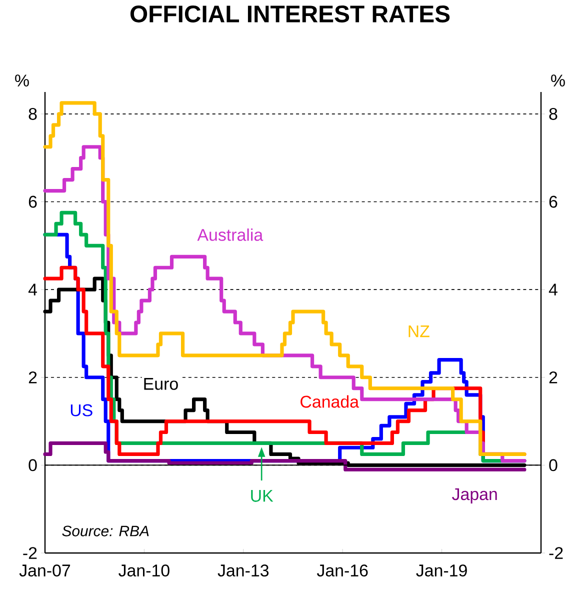  What do you see at coordinates (262, 496) in the screenshot?
I see `legend-label: UK` at bounding box center [262, 496].